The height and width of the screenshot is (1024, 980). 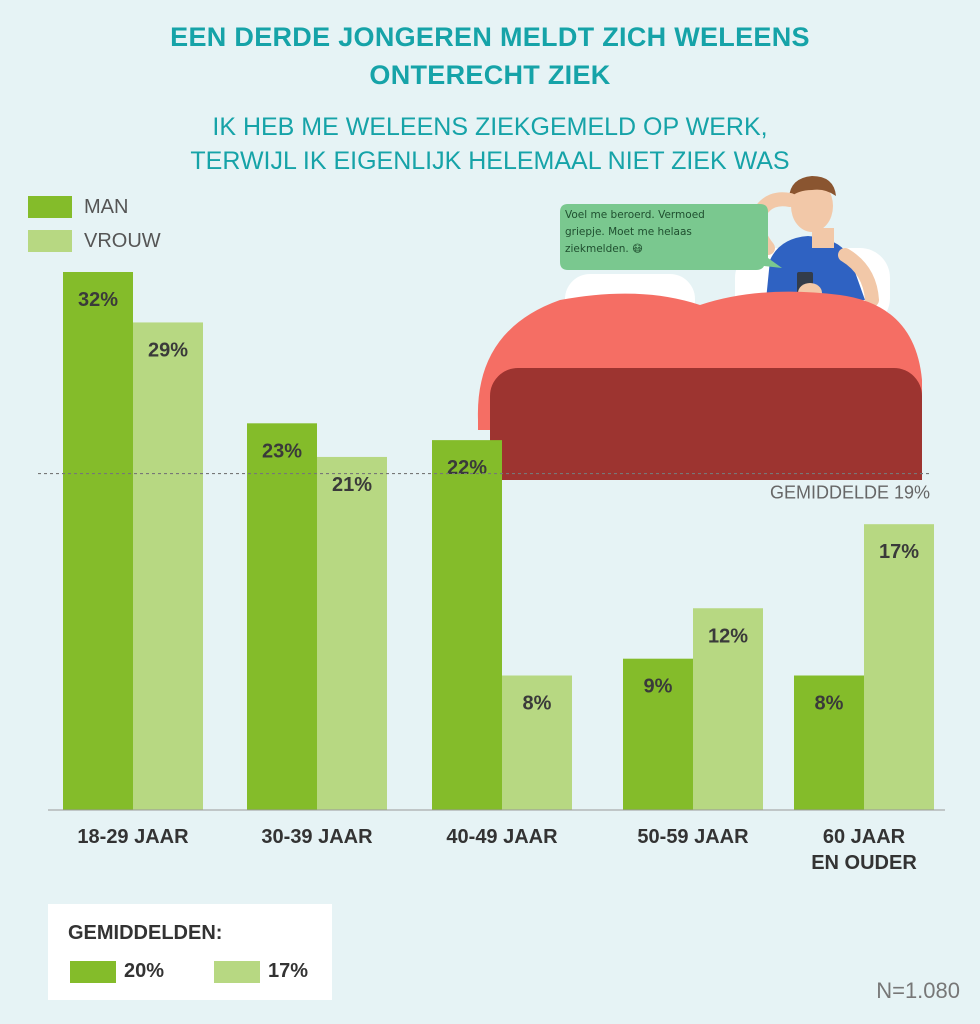 What do you see at coordinates (502, 837) in the screenshot?
I see `category-label-2: 40-49 JAAR` at bounding box center [502, 837].